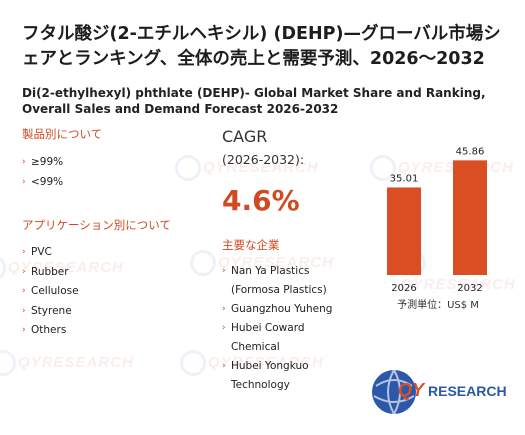 The image size is (525, 435). I want to click on product-section-heading: 製品別について, so click(62, 134).